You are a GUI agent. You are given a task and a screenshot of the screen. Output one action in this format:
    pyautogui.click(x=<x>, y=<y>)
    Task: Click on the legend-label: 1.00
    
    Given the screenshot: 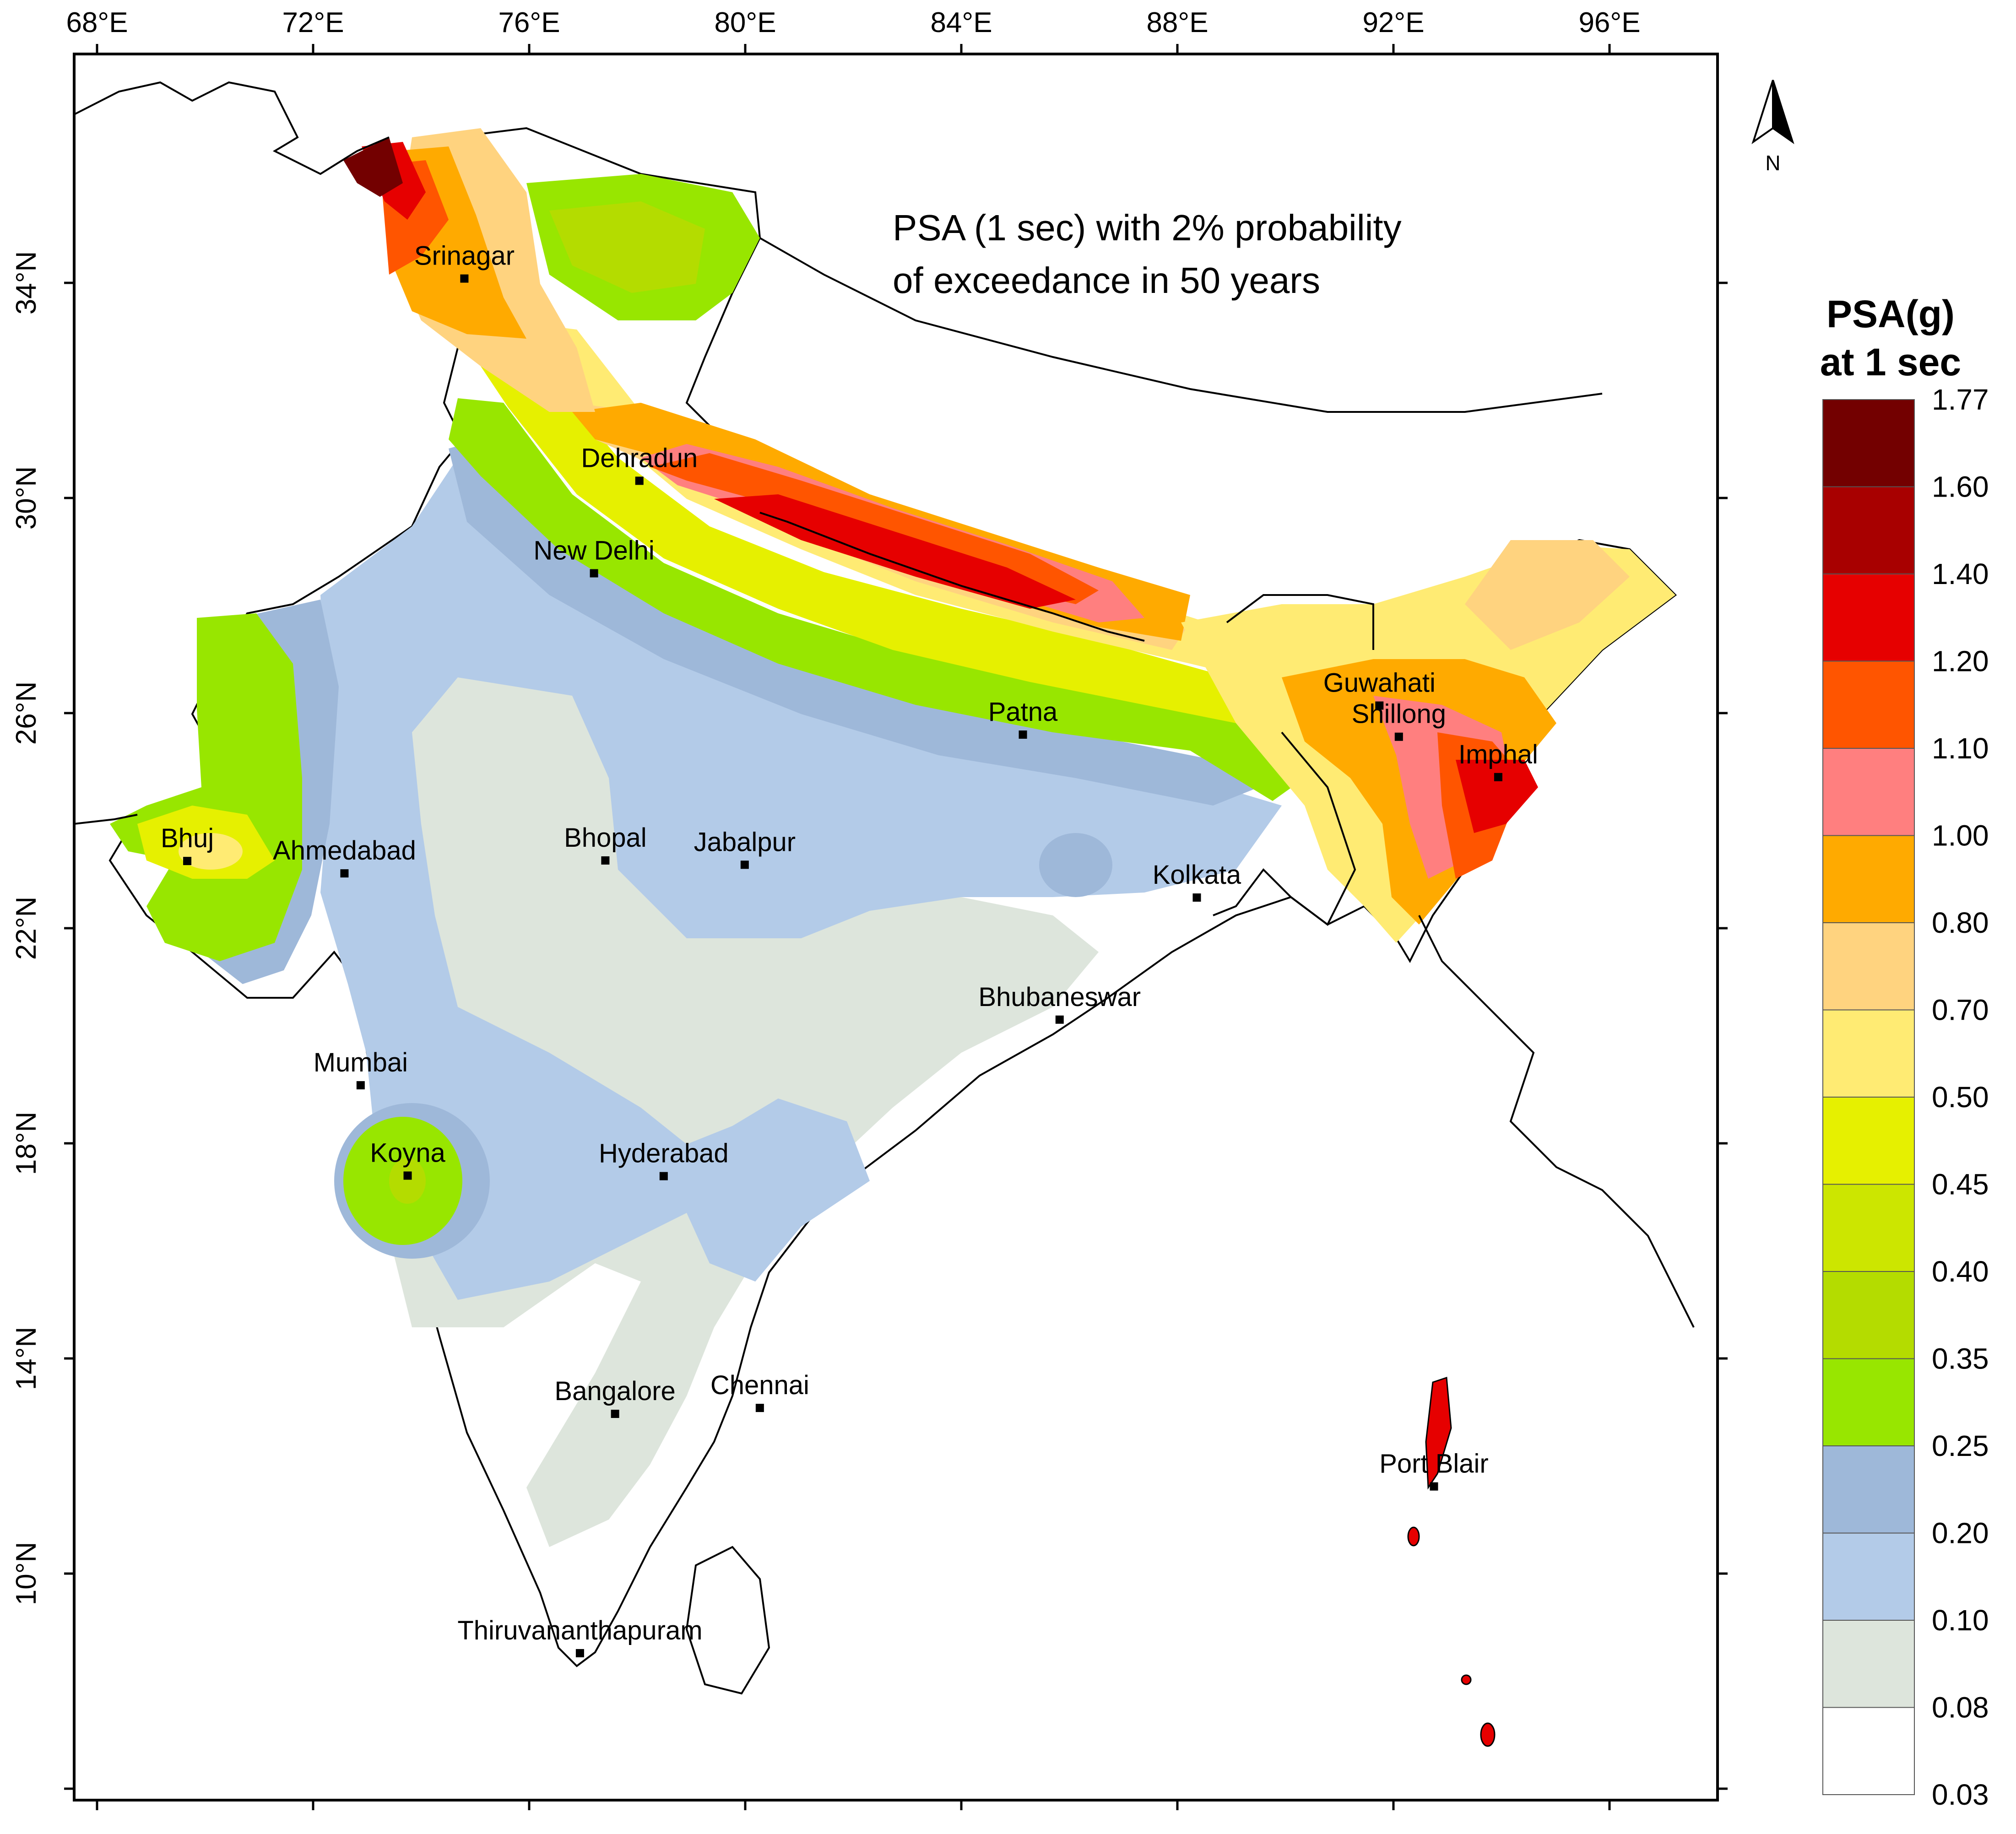 What is the action you would take?
    pyautogui.click(x=1960, y=835)
    